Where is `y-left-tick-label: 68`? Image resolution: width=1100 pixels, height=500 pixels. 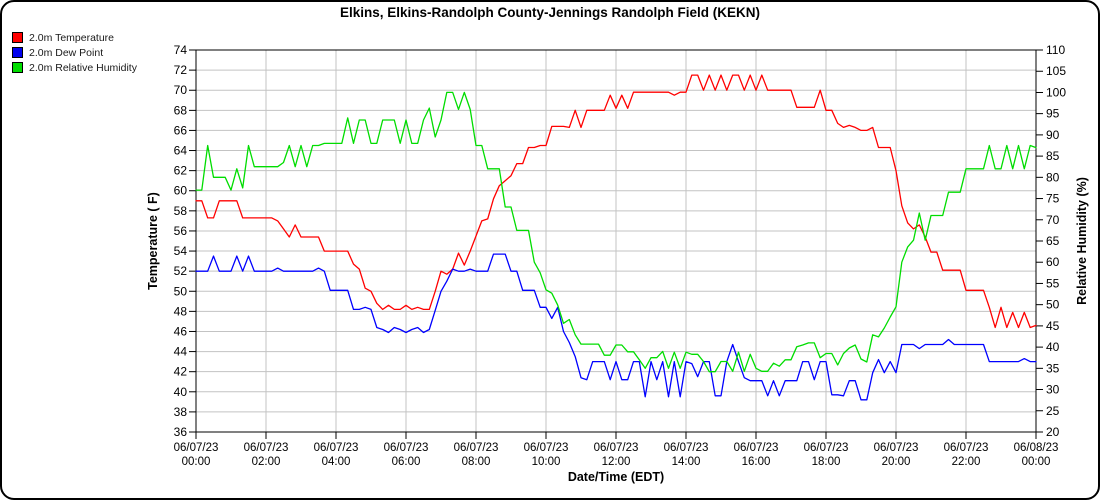
y-left-tick-label: 68 is located at coordinates (181, 110).